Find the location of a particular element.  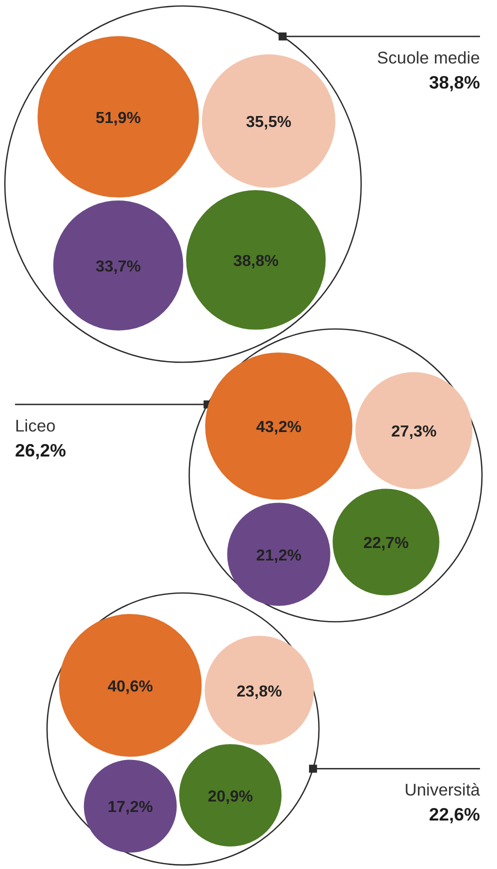

data-label: 22,7% is located at coordinates (386, 543).